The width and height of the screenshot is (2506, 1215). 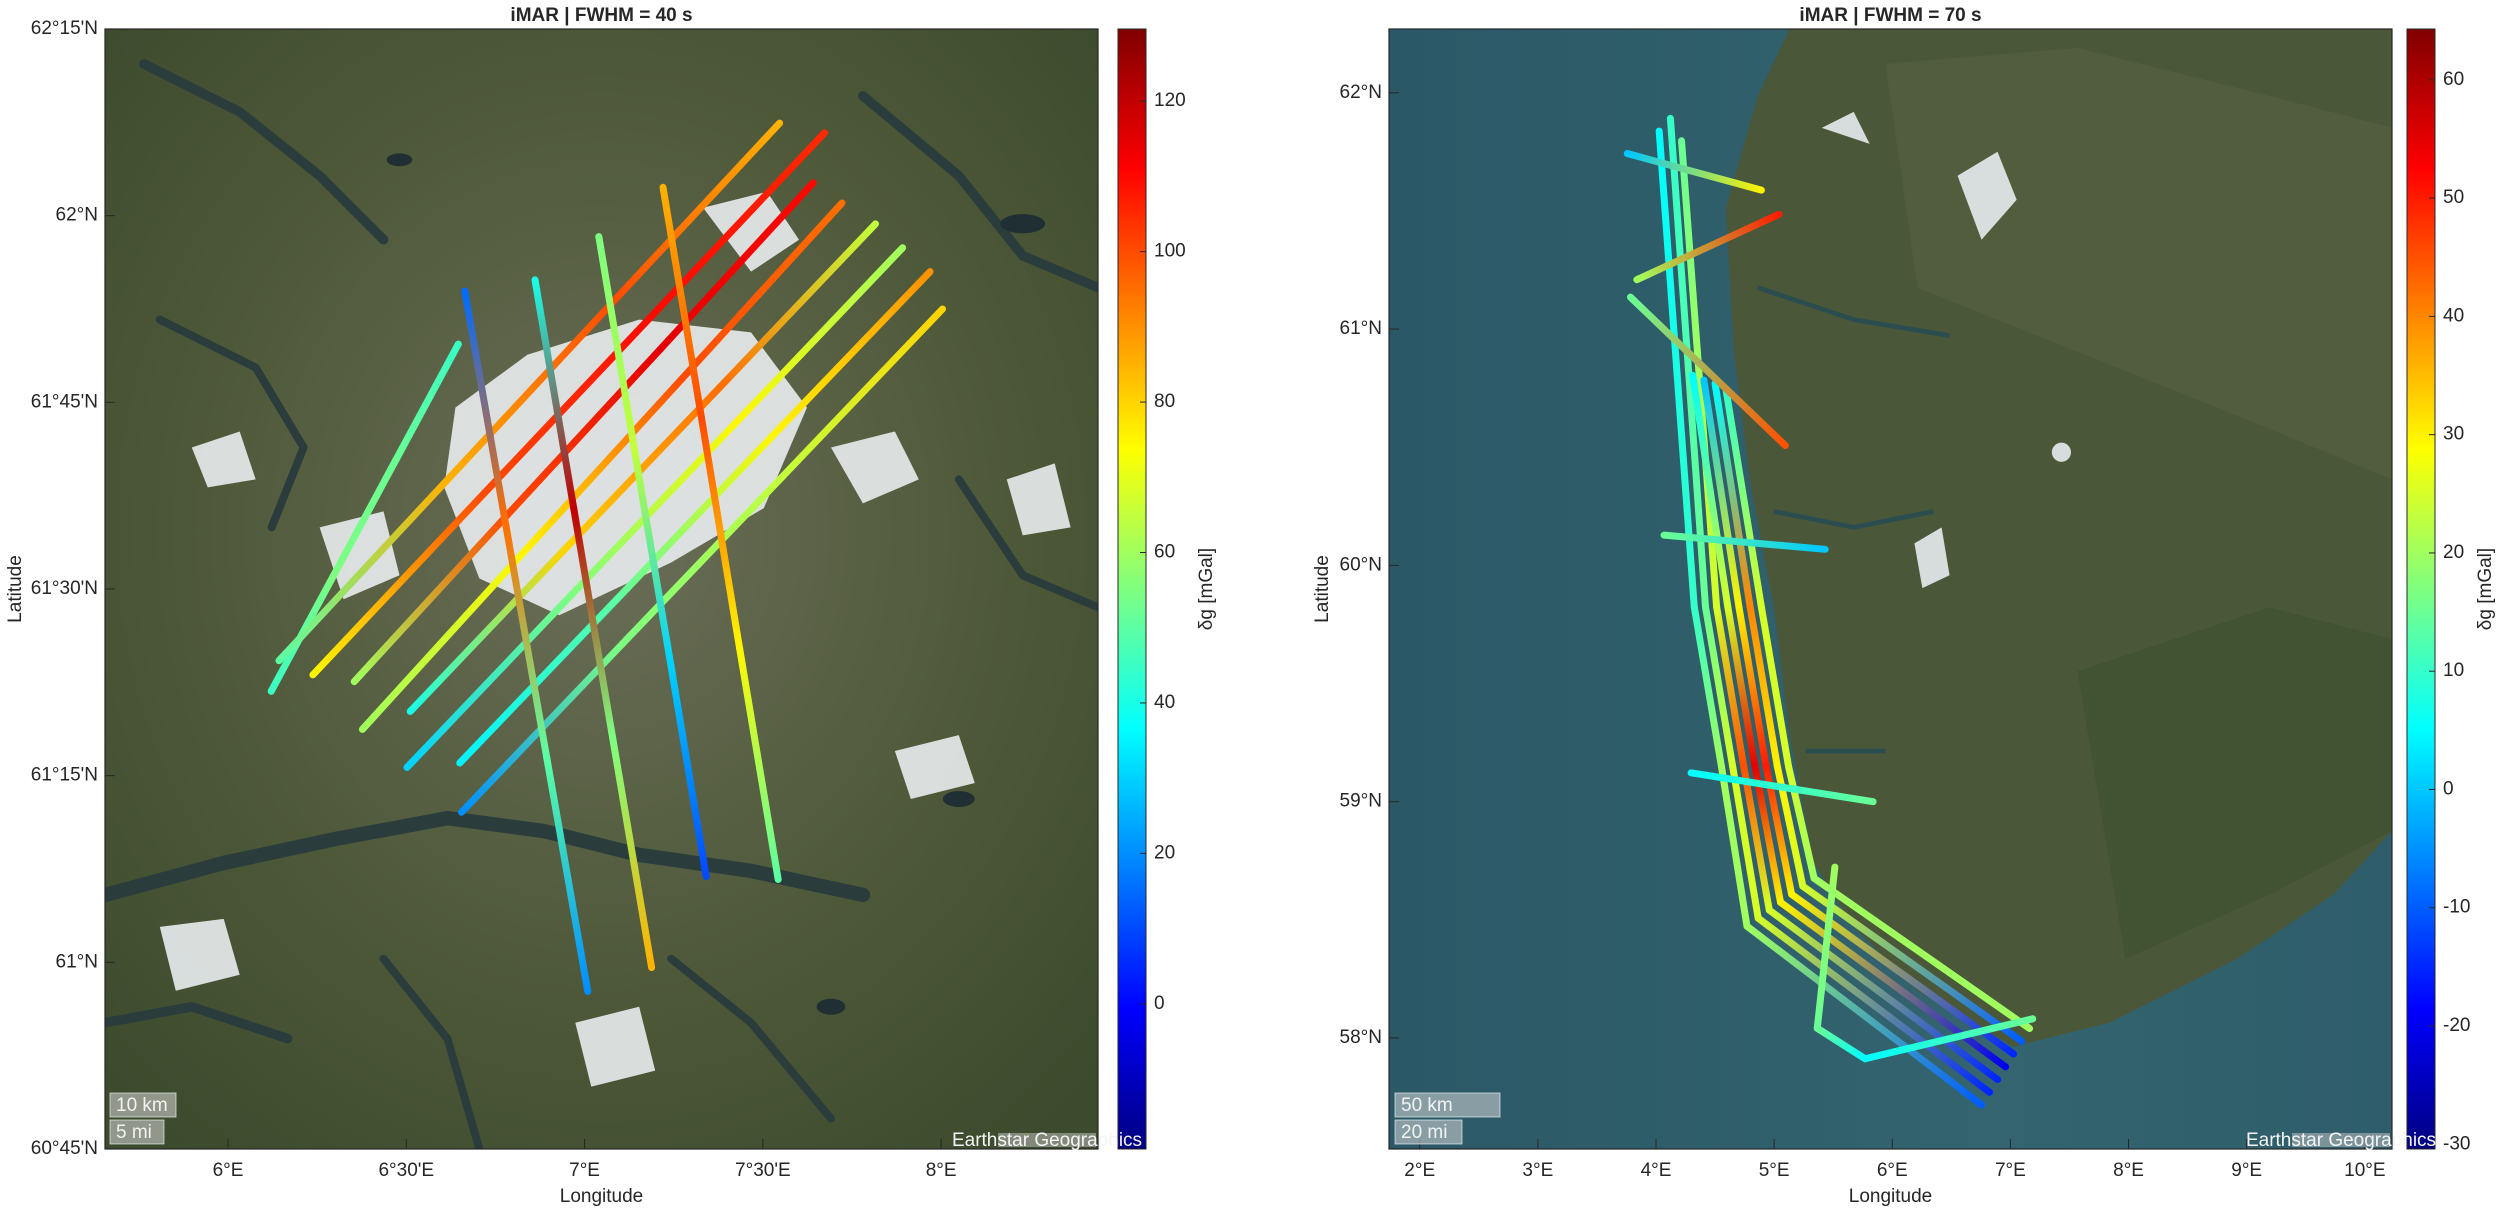 What do you see at coordinates (64, 588) in the screenshot?
I see `y-tick-label: 61°30'N` at bounding box center [64, 588].